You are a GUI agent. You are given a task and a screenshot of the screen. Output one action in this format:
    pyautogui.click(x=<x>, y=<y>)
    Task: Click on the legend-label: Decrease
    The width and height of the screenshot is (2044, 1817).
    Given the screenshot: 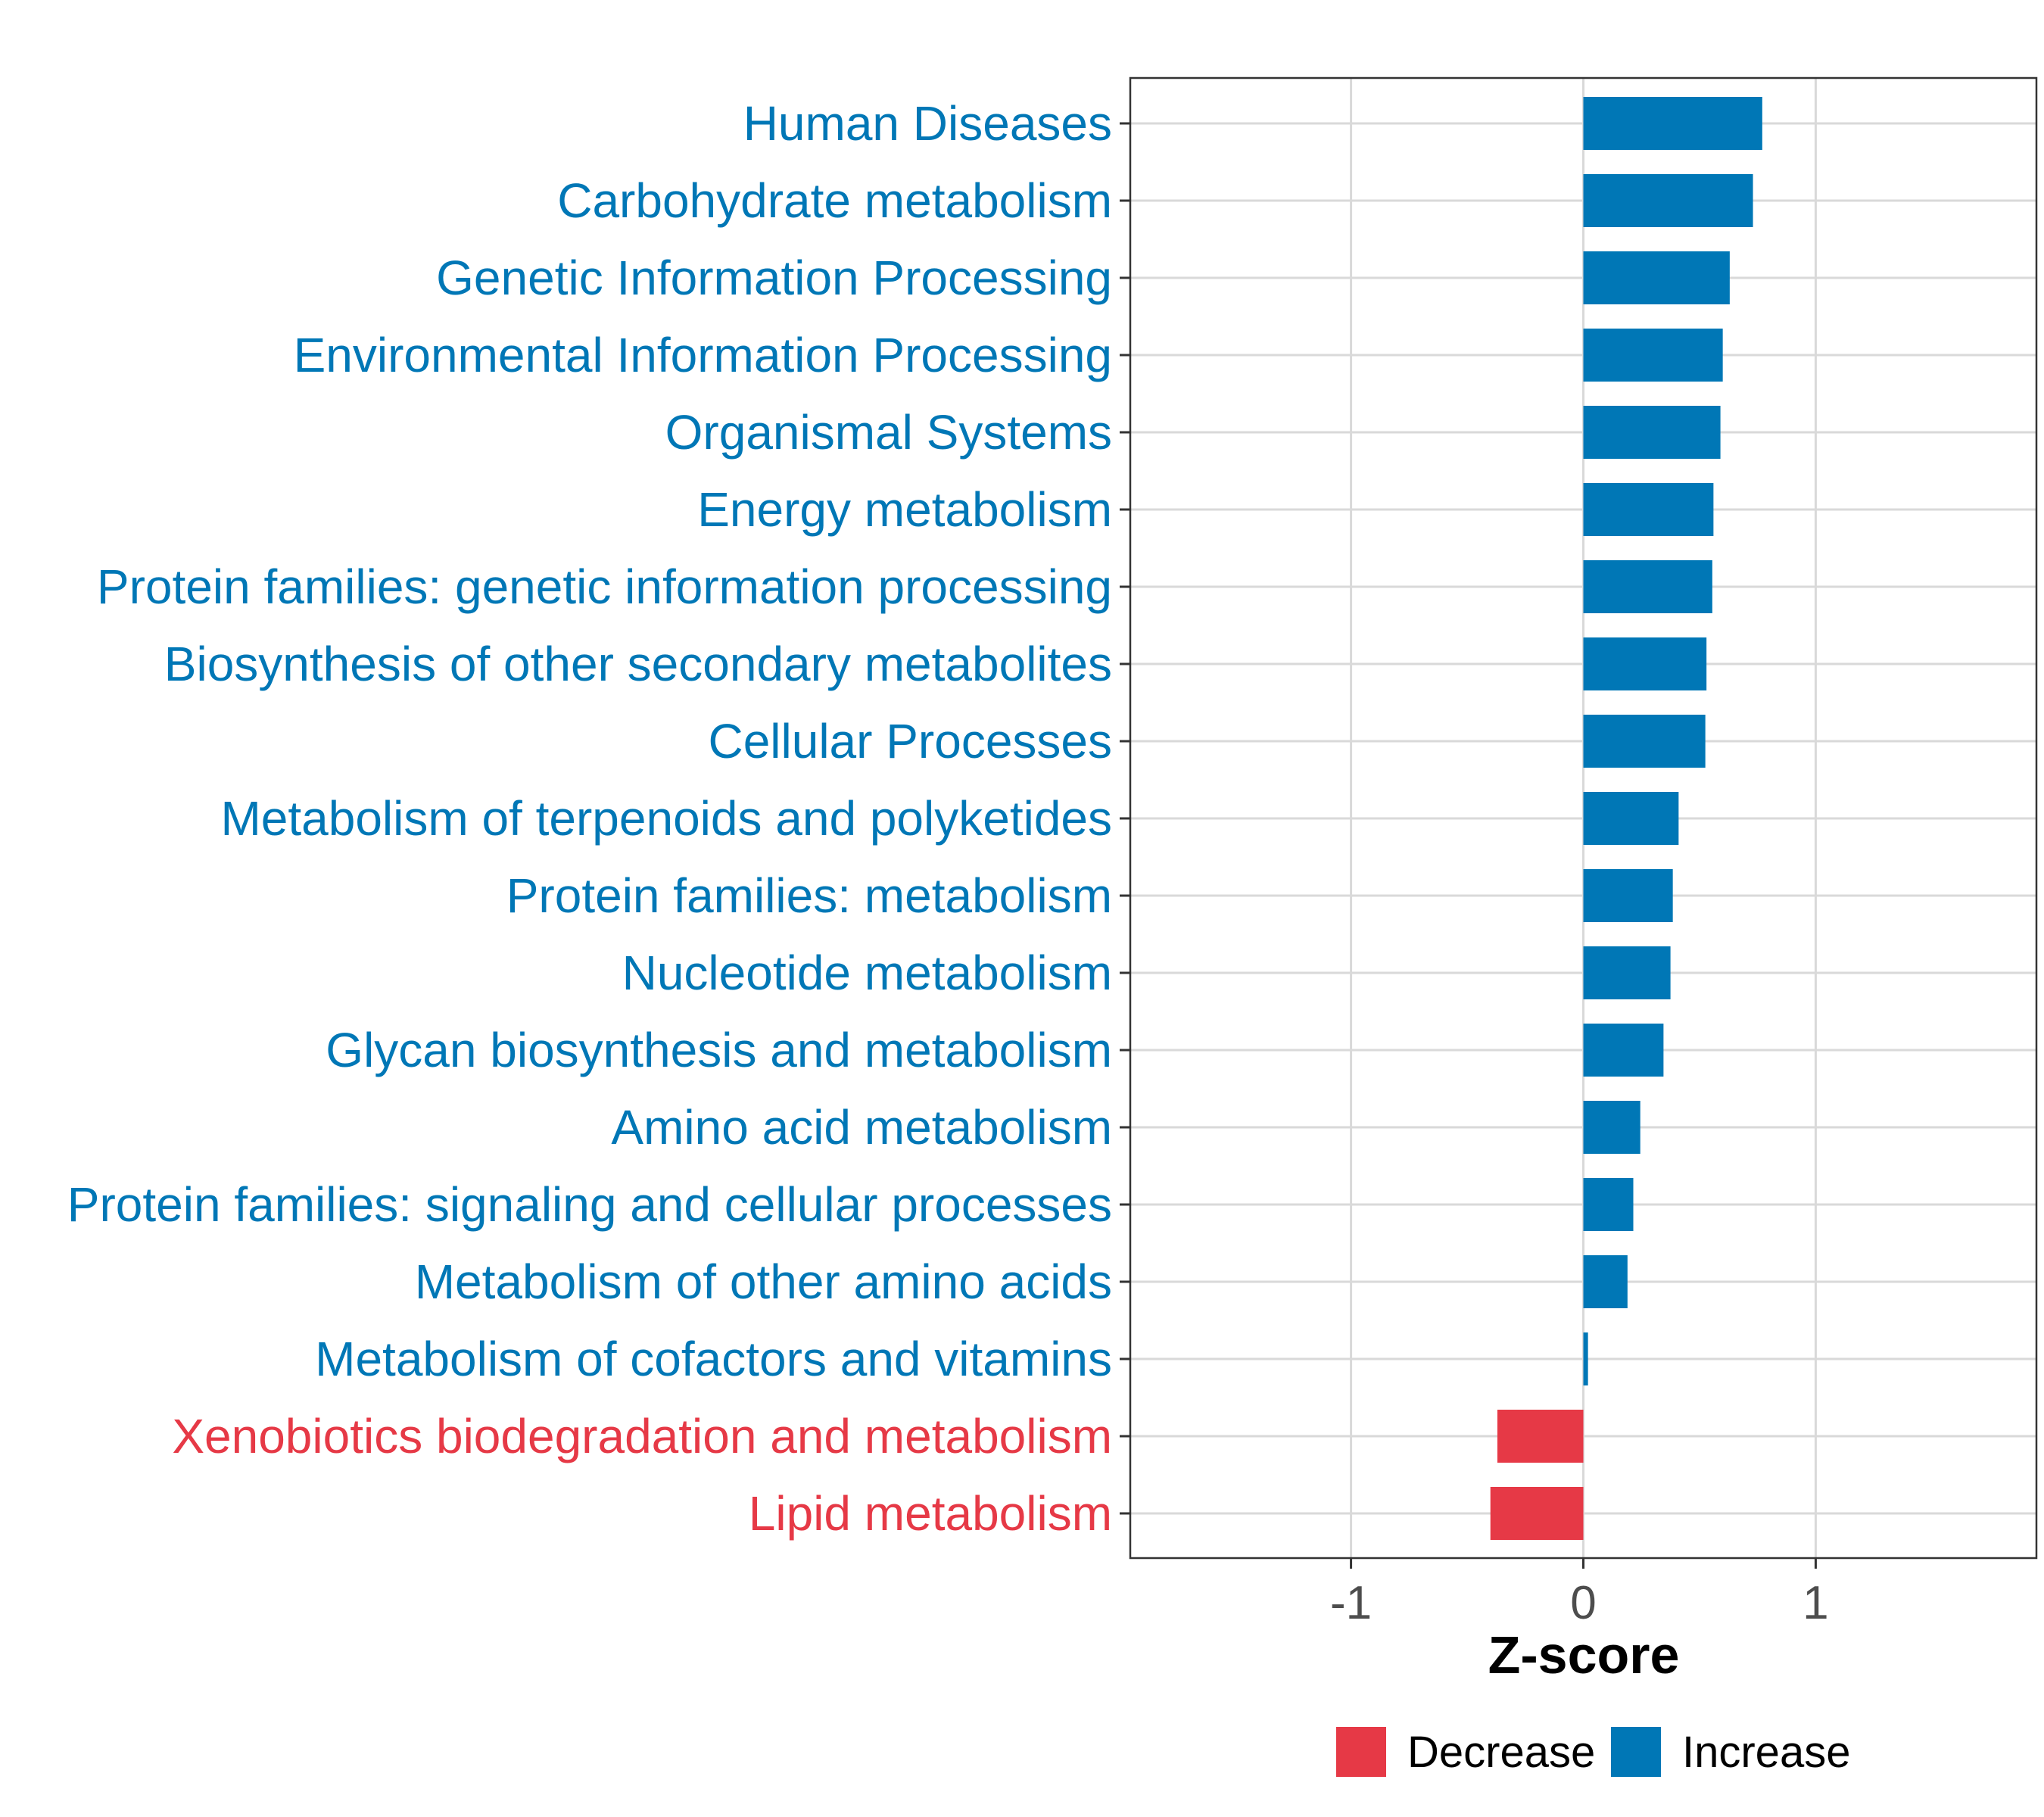 What is the action you would take?
    pyautogui.click(x=1501, y=1752)
    